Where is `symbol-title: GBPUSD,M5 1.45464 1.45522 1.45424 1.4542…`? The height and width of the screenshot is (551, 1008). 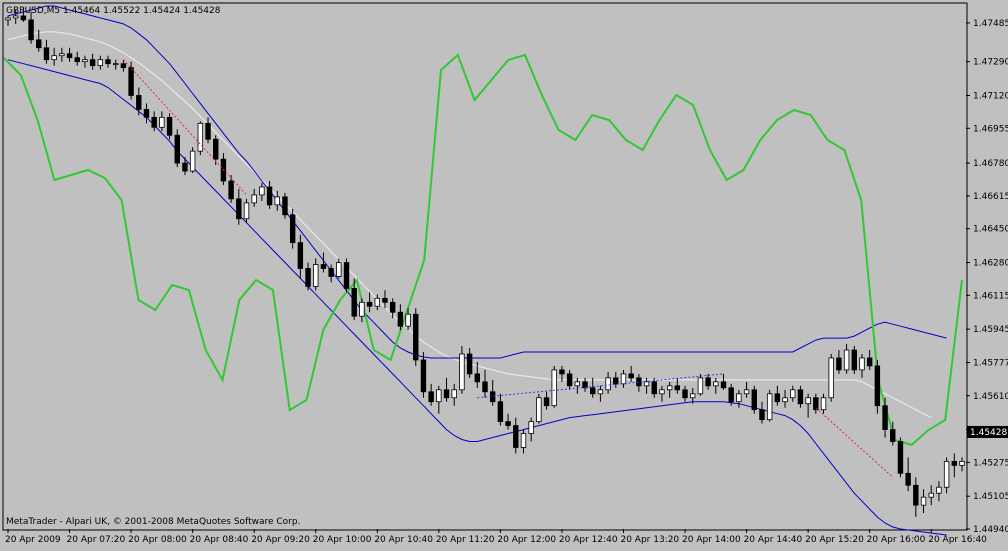 symbol-title: GBPUSD,M5 1.45464 1.45522 1.45424 1.4542… is located at coordinates (113, 11).